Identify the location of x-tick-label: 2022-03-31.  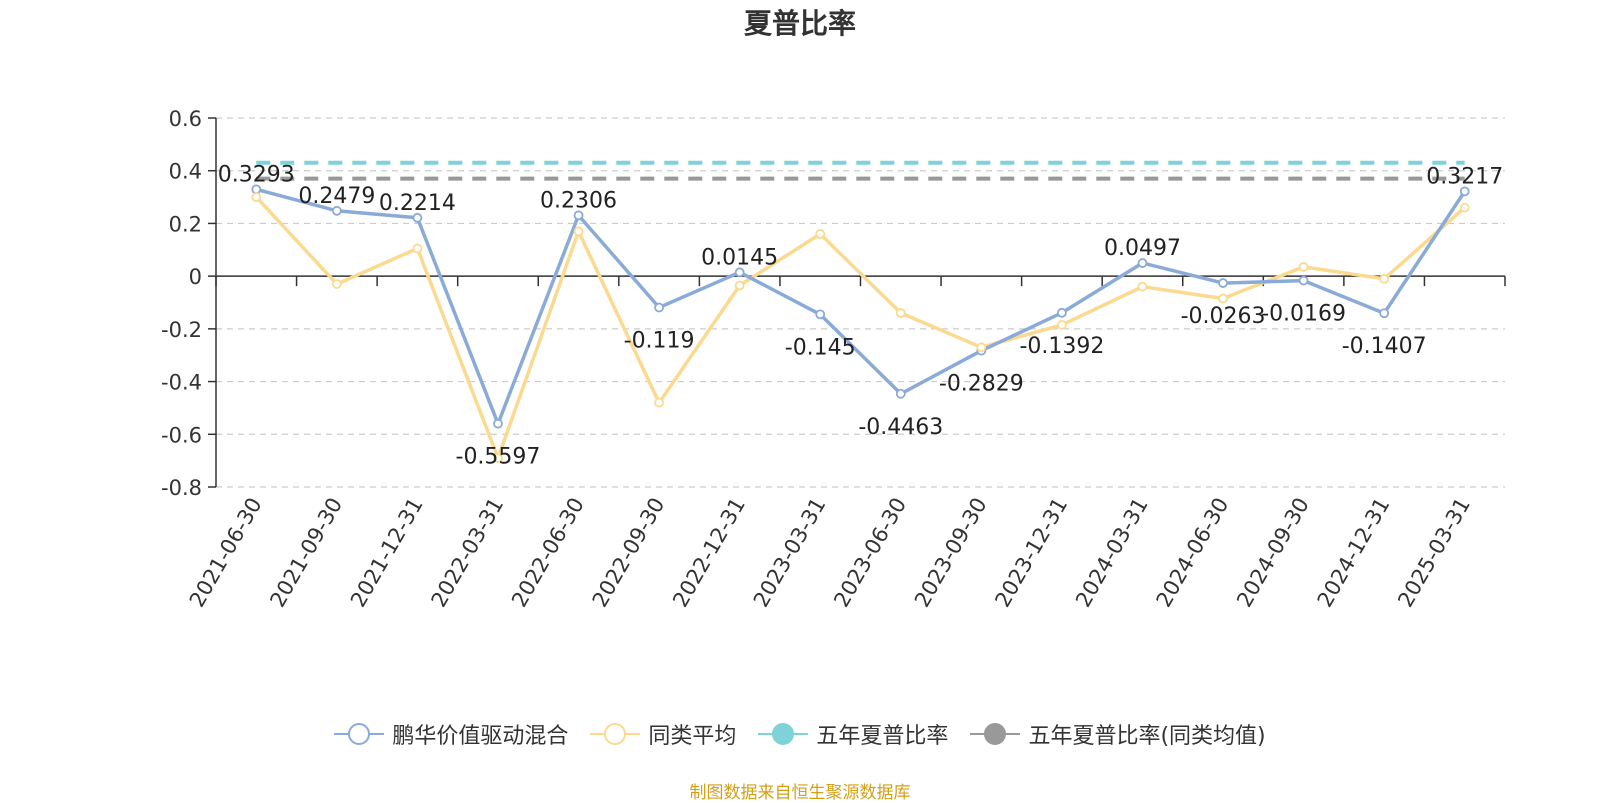
(467, 553).